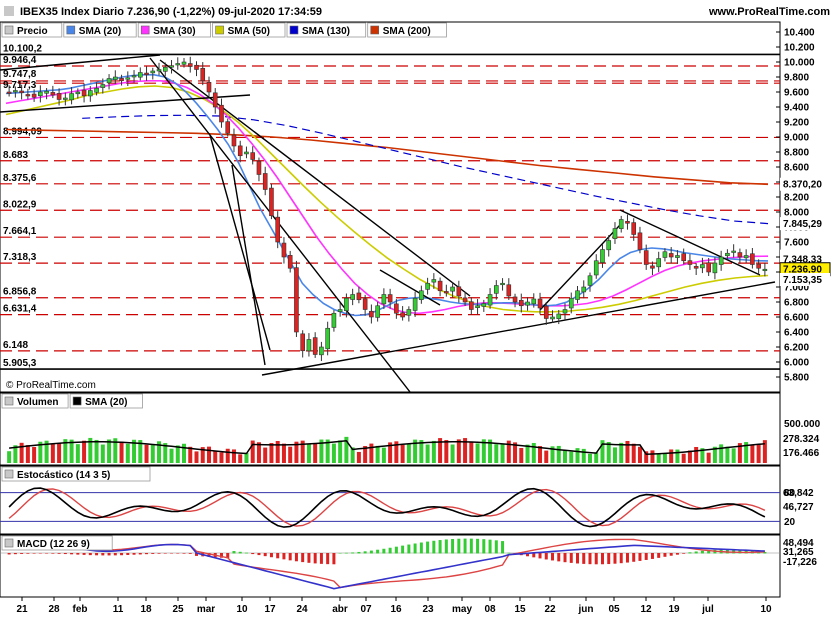 This screenshot has width=835, height=620. Describe the element at coordinates (646, 609) in the screenshot. I see `x-axis-label: 12` at that location.